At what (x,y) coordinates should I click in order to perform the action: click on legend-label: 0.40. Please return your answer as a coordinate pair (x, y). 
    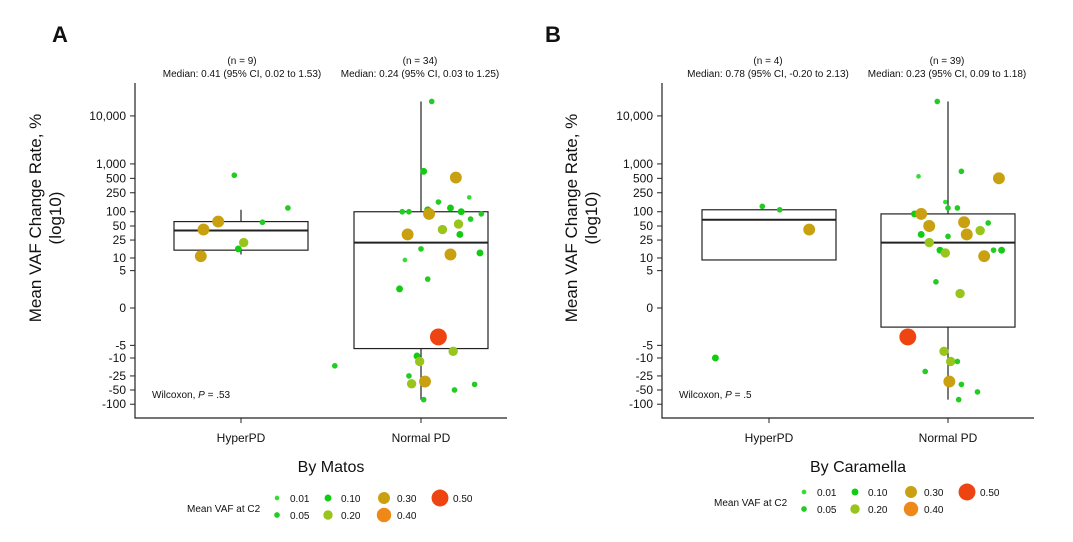
    Looking at the image, I should click on (934, 510).